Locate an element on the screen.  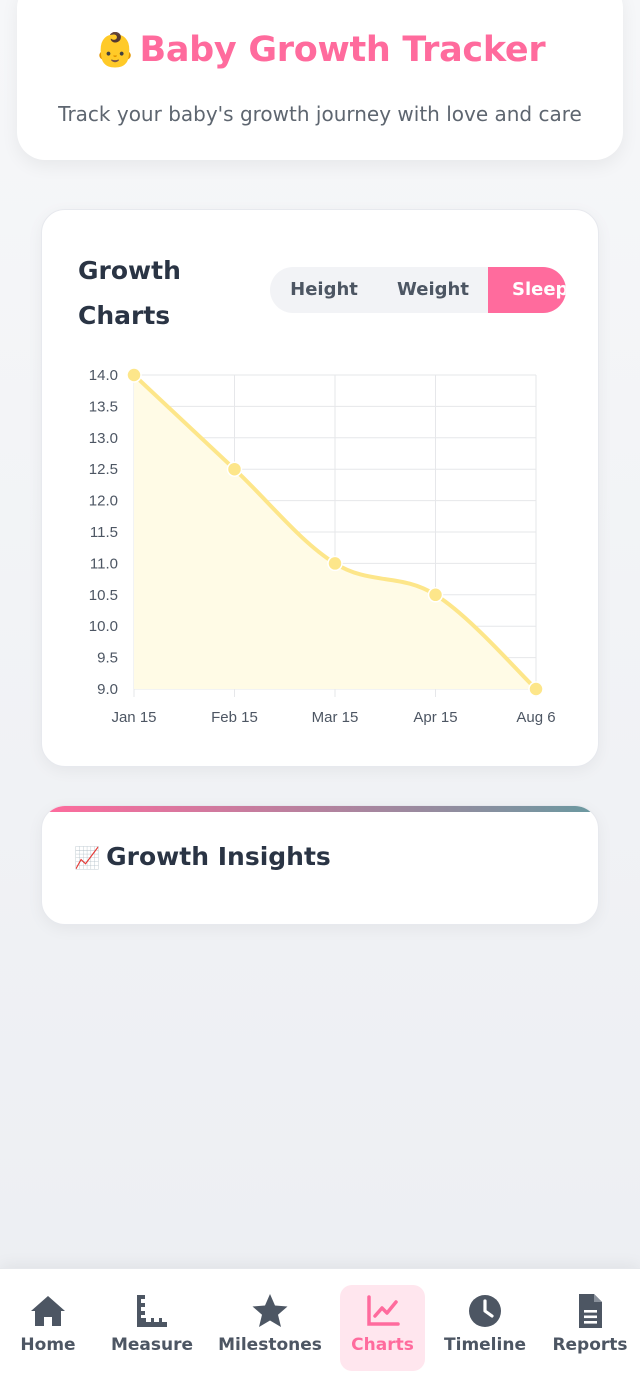
x-tick-label: Apr 15 is located at coordinates (435, 717).